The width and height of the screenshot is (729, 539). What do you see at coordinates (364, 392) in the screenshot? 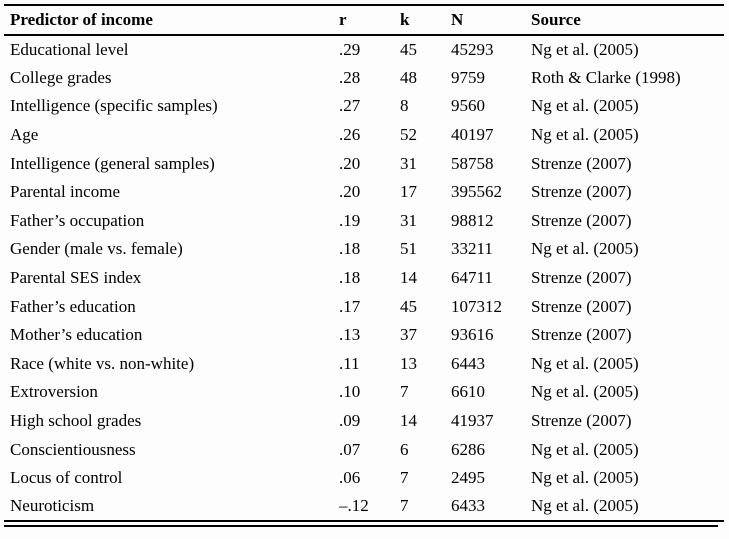
I see `table-row: Extroversion .10 7 6610 Ng et al. (2005)` at bounding box center [364, 392].